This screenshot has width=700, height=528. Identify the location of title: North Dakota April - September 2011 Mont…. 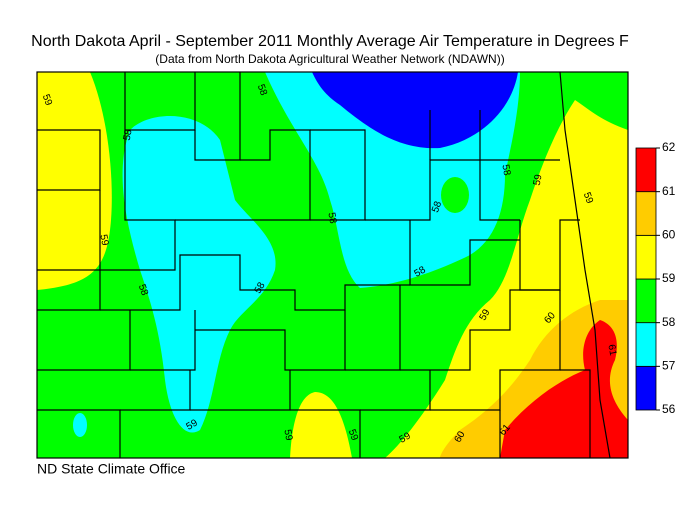
(330, 41).